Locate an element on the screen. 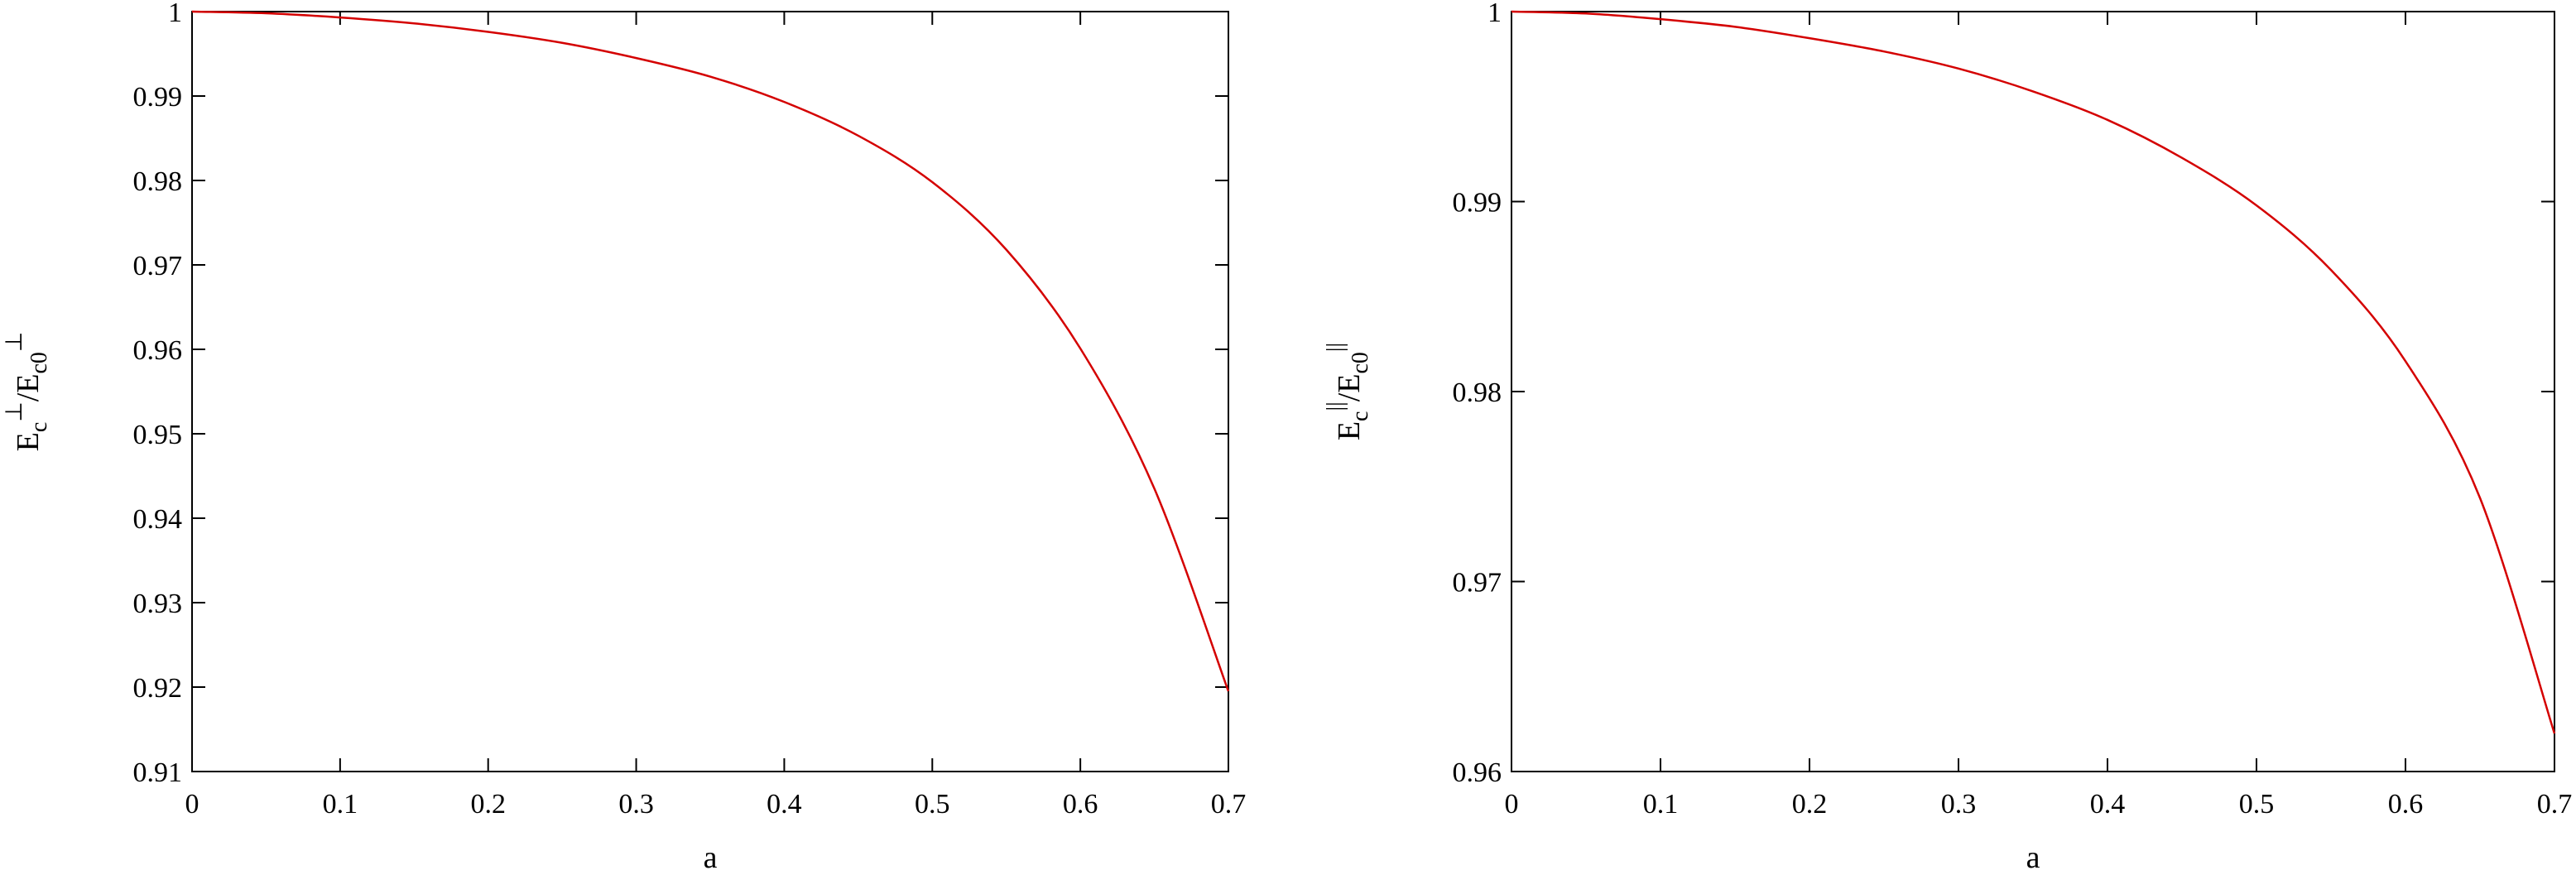 This screenshot has width=2576, height=875. y-tick-label: 0.94 is located at coordinates (158, 519).